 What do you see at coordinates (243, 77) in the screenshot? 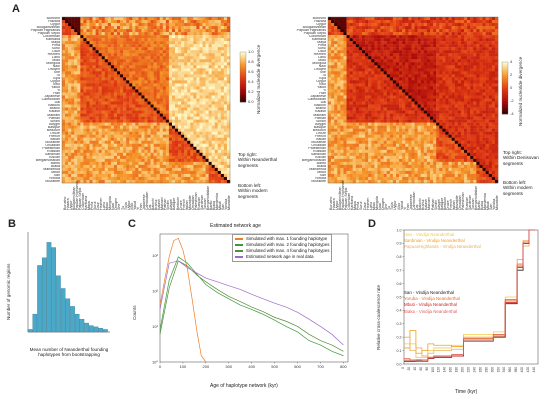
I see `colorbar-left` at bounding box center [243, 77].